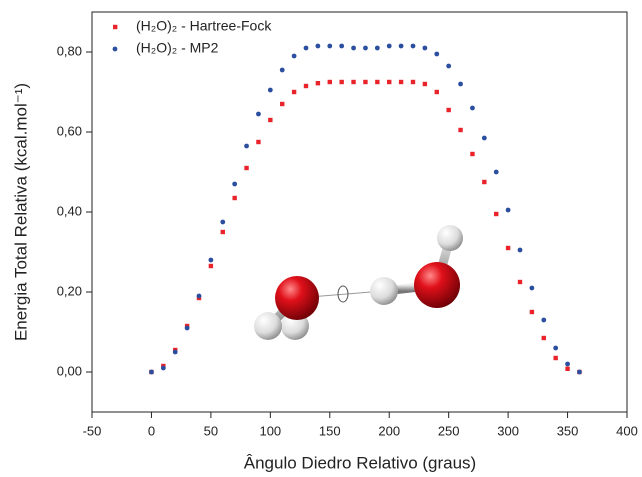  I want to click on molecule, so click(358, 282).